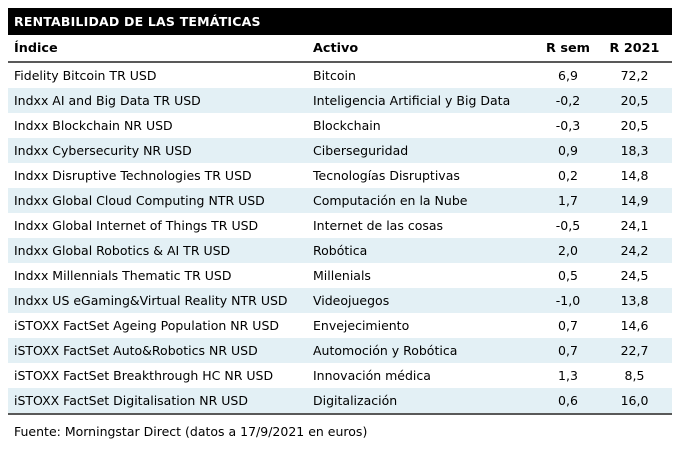 This screenshot has height=451, width=680. I want to click on cell-activo: Robótica, so click(340, 250).